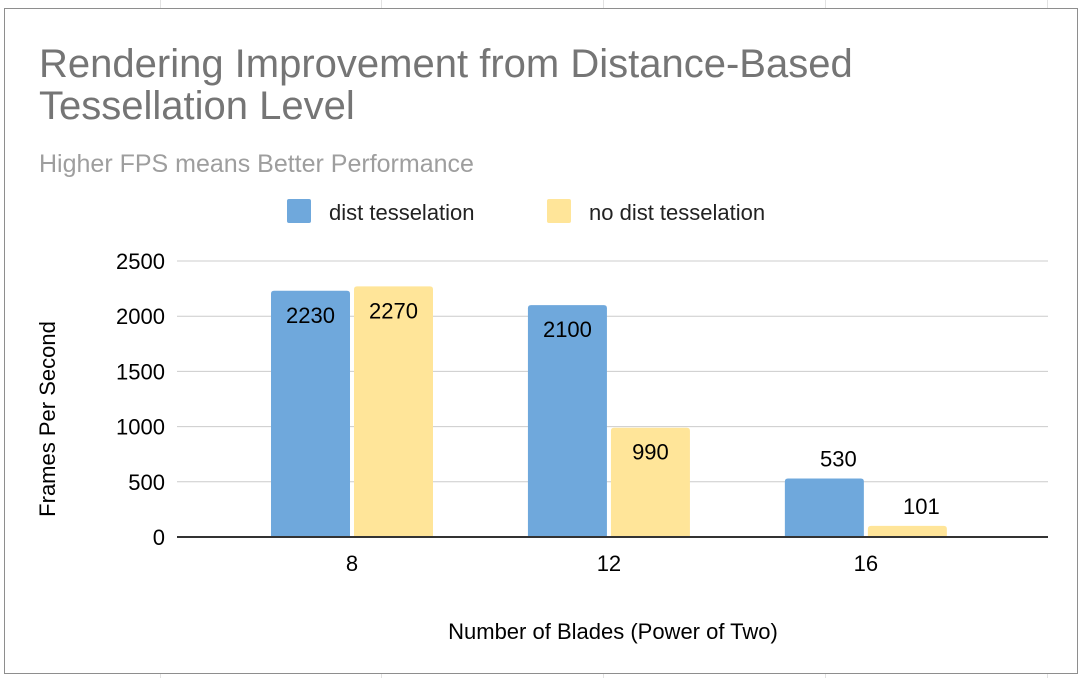  What do you see at coordinates (402, 212) in the screenshot?
I see `legend-label: dist tesselation` at bounding box center [402, 212].